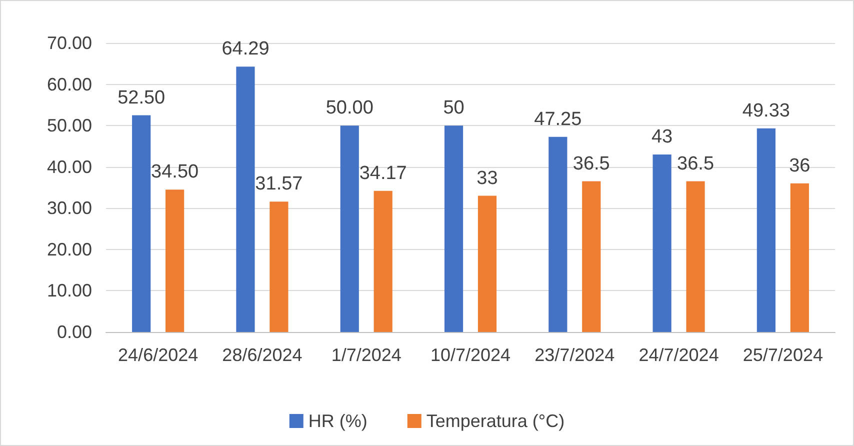  Describe the element at coordinates (766, 111) in the screenshot. I see `data-label: 49.33` at that location.